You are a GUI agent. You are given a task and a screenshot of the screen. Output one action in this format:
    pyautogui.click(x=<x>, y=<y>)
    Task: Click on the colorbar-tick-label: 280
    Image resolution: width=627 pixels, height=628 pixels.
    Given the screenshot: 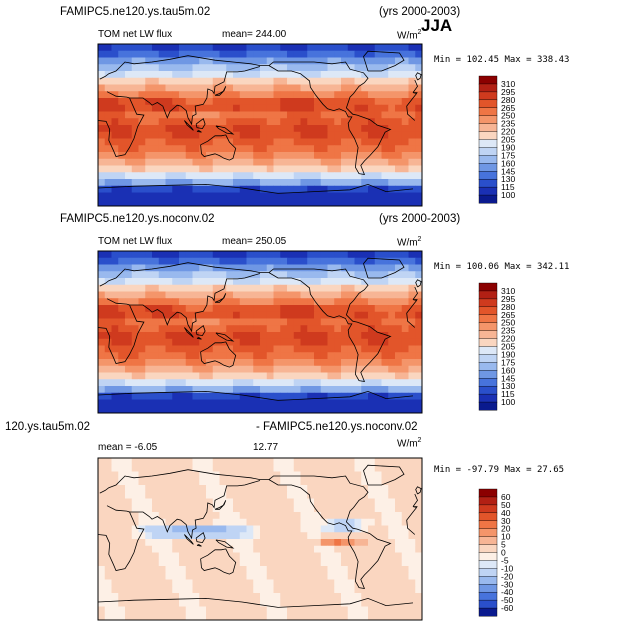 What is the action you would take?
    pyautogui.click(x=508, y=307)
    